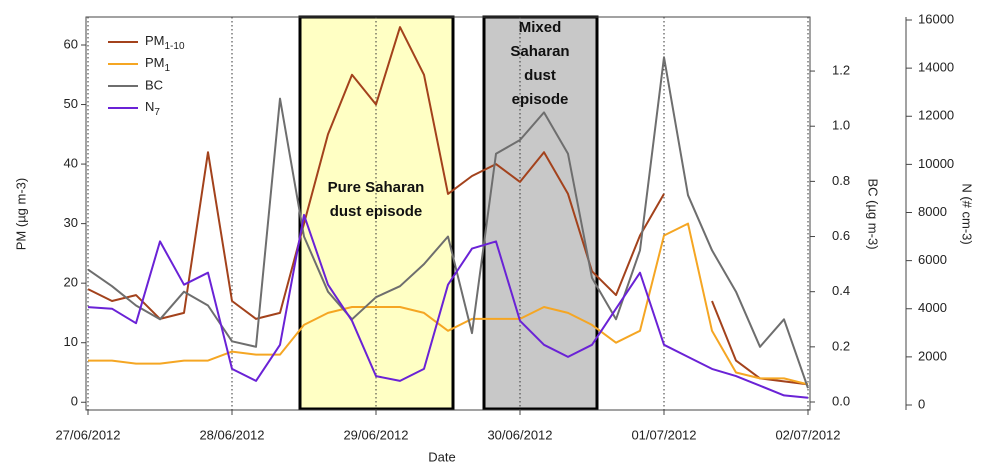  What do you see at coordinates (936, 163) in the screenshot?
I see `y3-tick-label: 10000` at bounding box center [936, 163].